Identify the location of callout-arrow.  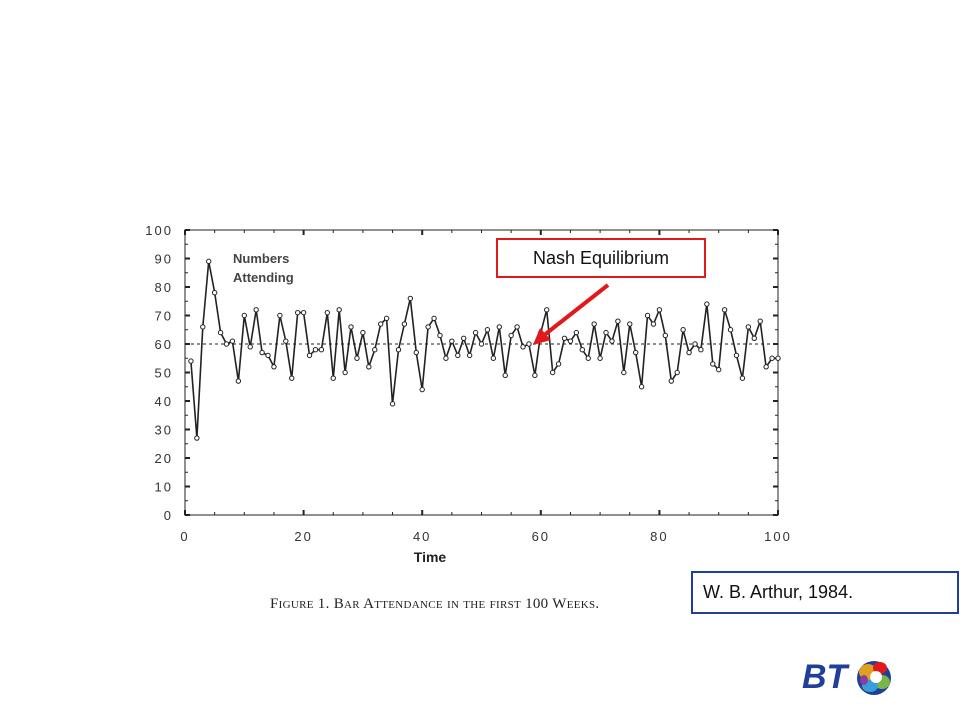
(575, 310).